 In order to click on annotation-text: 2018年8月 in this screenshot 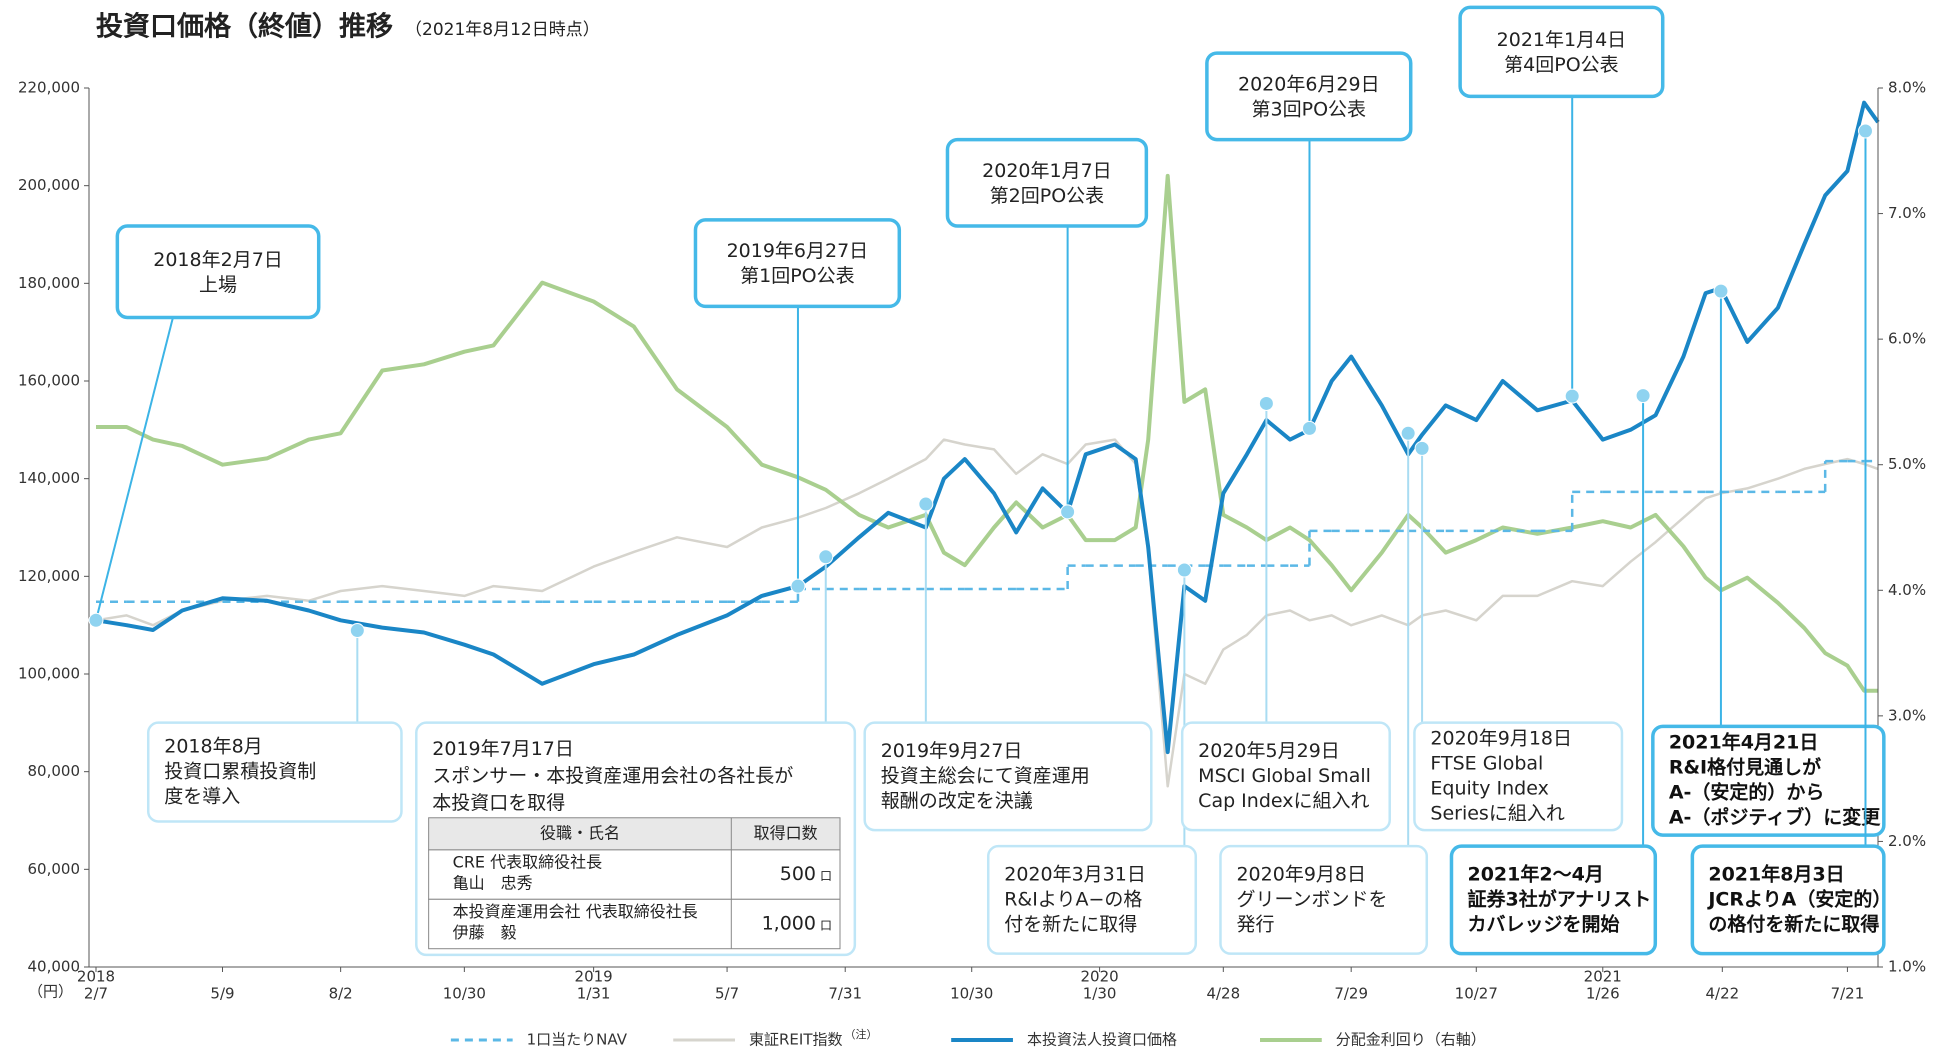, I will do `click(213, 747)`.